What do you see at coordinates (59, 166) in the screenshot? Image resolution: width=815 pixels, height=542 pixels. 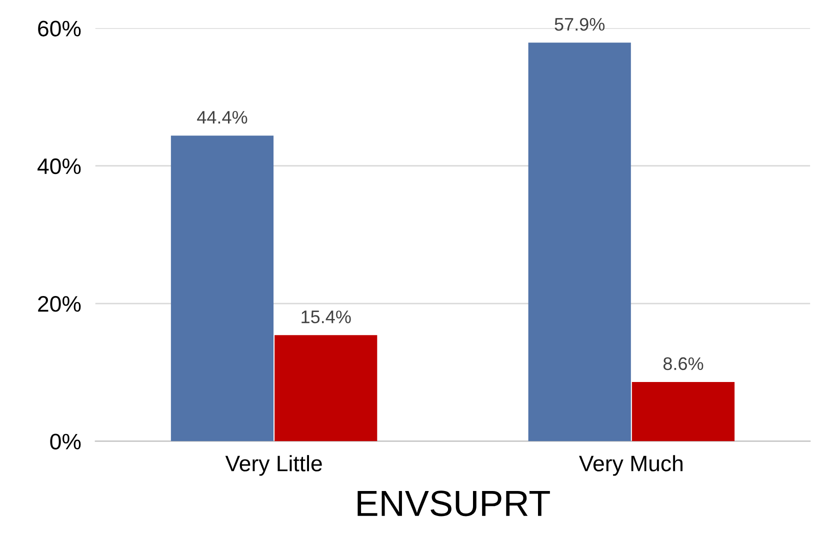 I see `y-tick-label: 40%` at bounding box center [59, 166].